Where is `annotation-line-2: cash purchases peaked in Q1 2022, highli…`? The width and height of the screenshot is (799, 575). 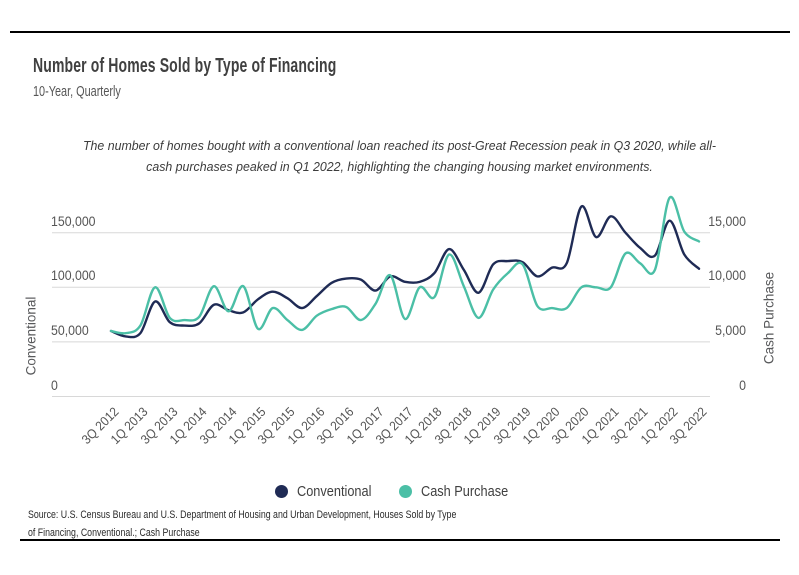 annotation-line-2: cash purchases peaked in Q1 2022, highli… is located at coordinates (399, 166).